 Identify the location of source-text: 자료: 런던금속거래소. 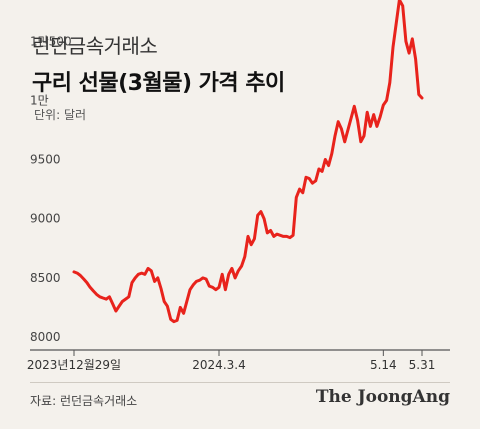
(84, 401).